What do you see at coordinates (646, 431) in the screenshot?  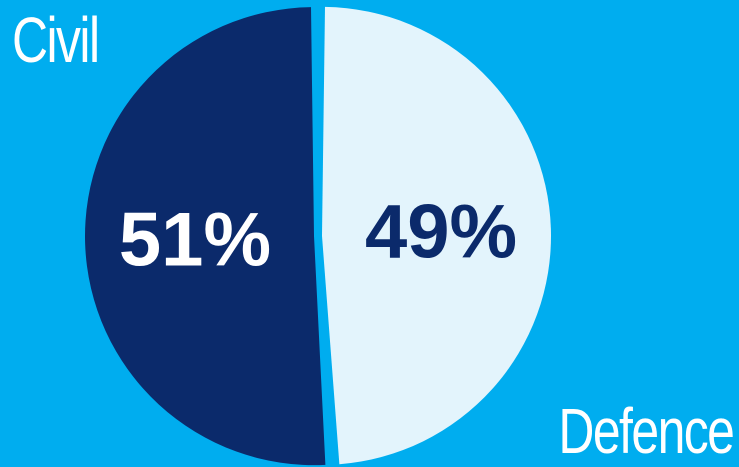 I see `category-label-defence: Defence` at bounding box center [646, 431].